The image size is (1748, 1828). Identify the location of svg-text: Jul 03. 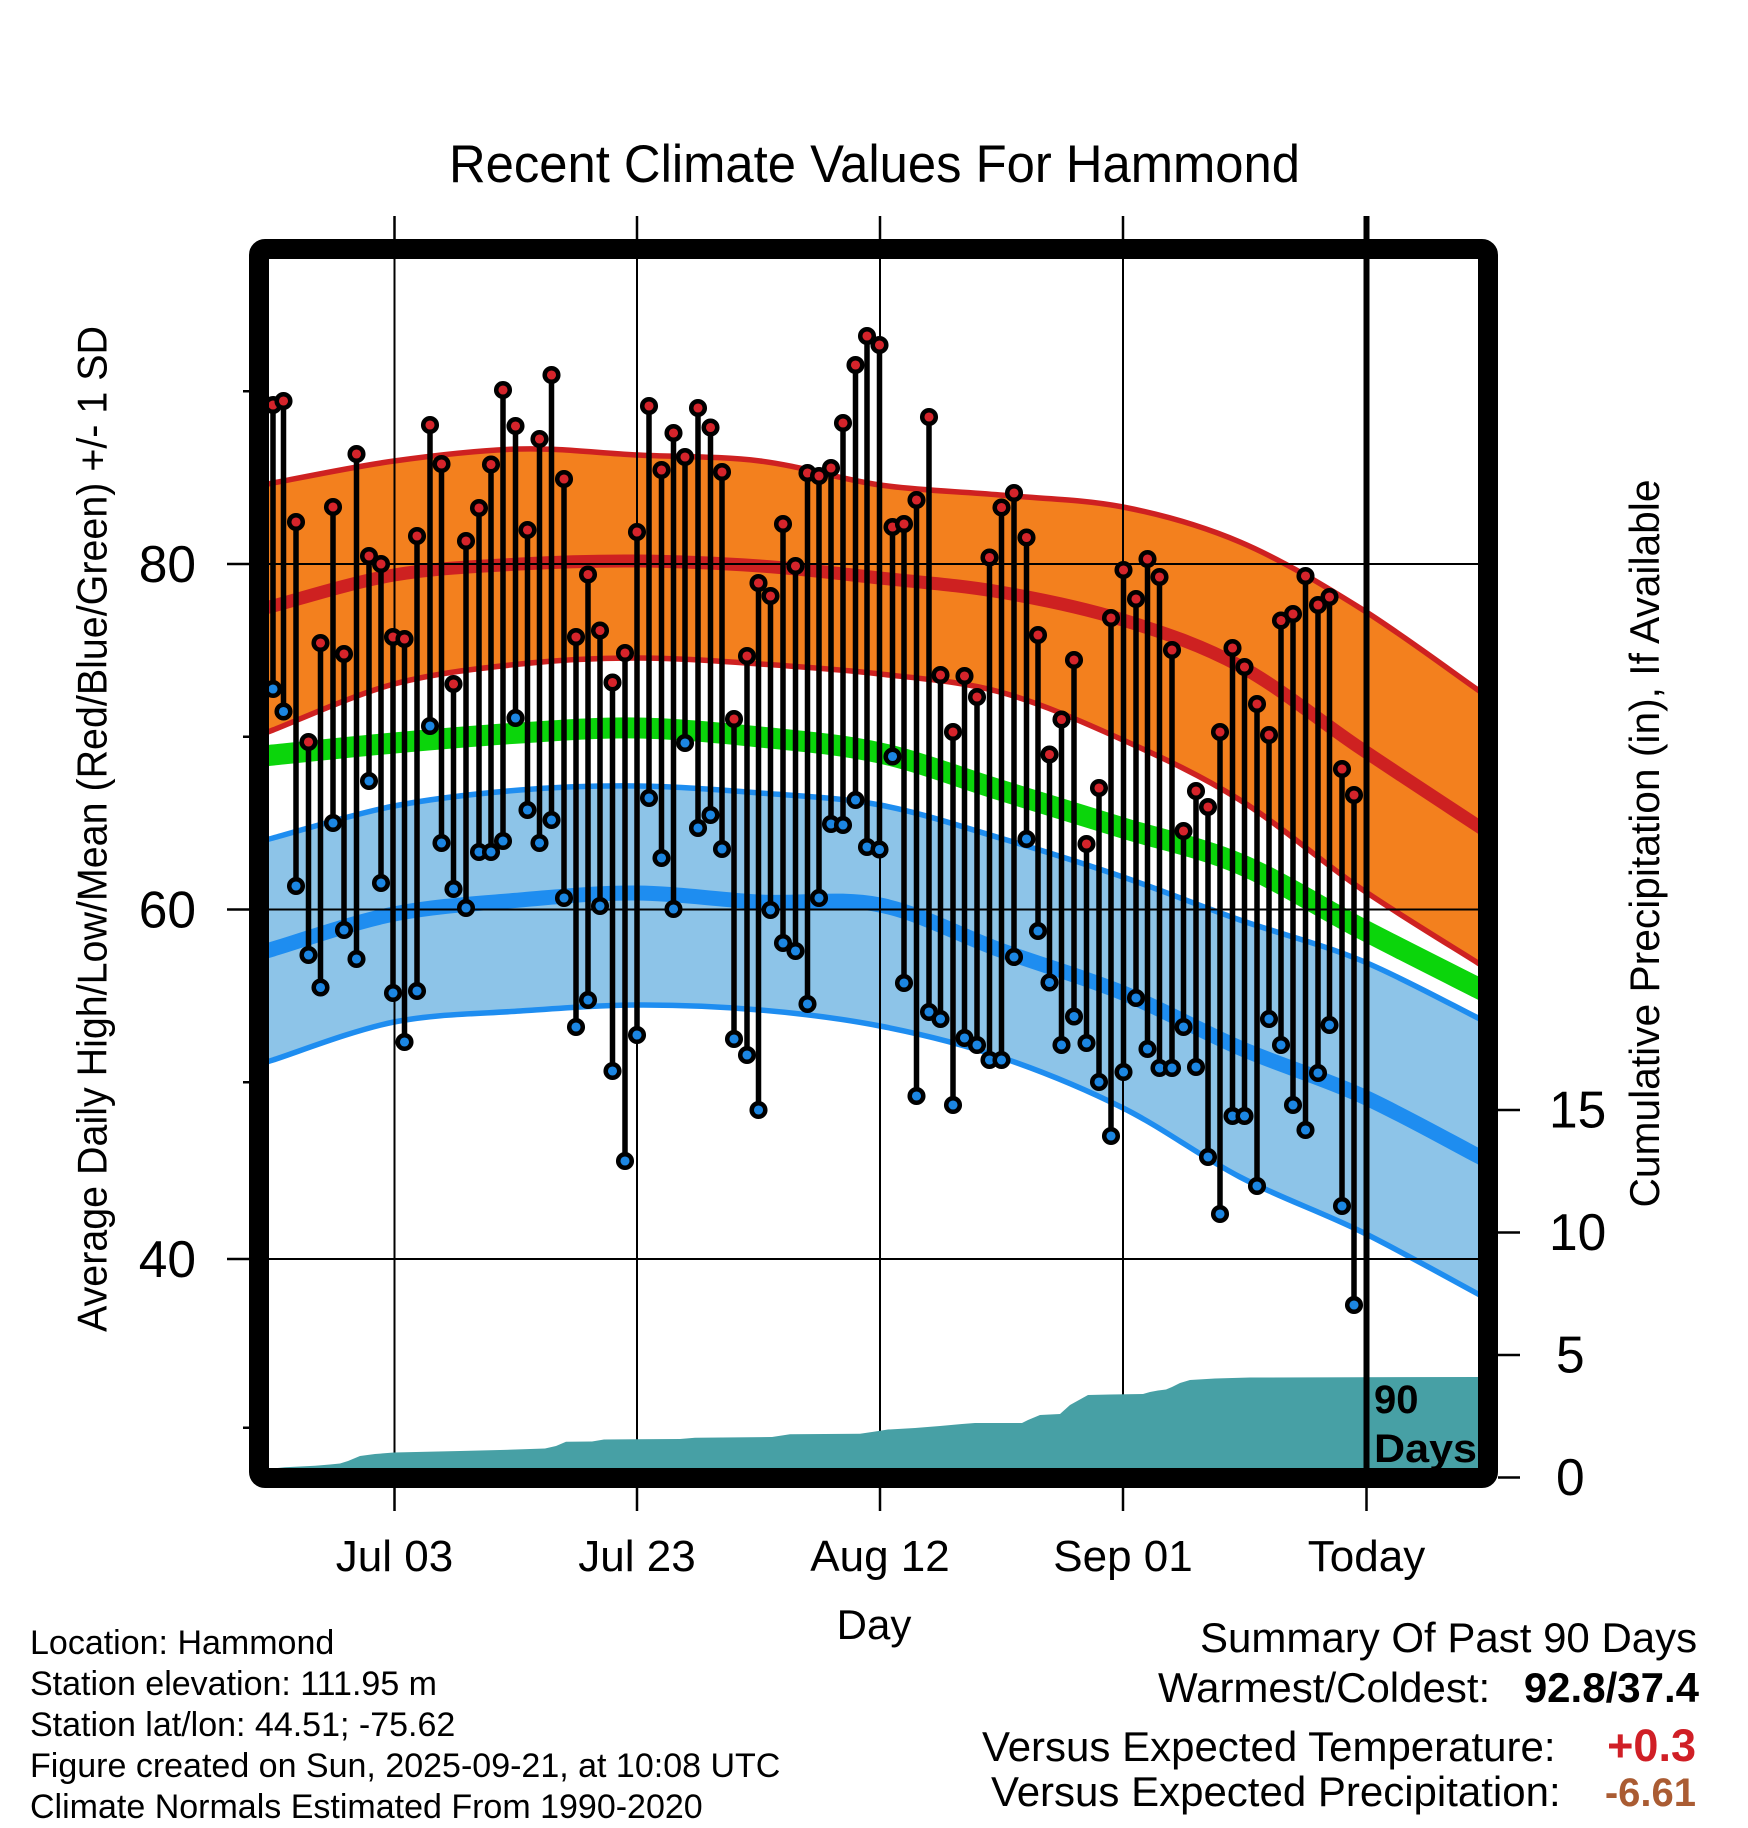
(394, 1556).